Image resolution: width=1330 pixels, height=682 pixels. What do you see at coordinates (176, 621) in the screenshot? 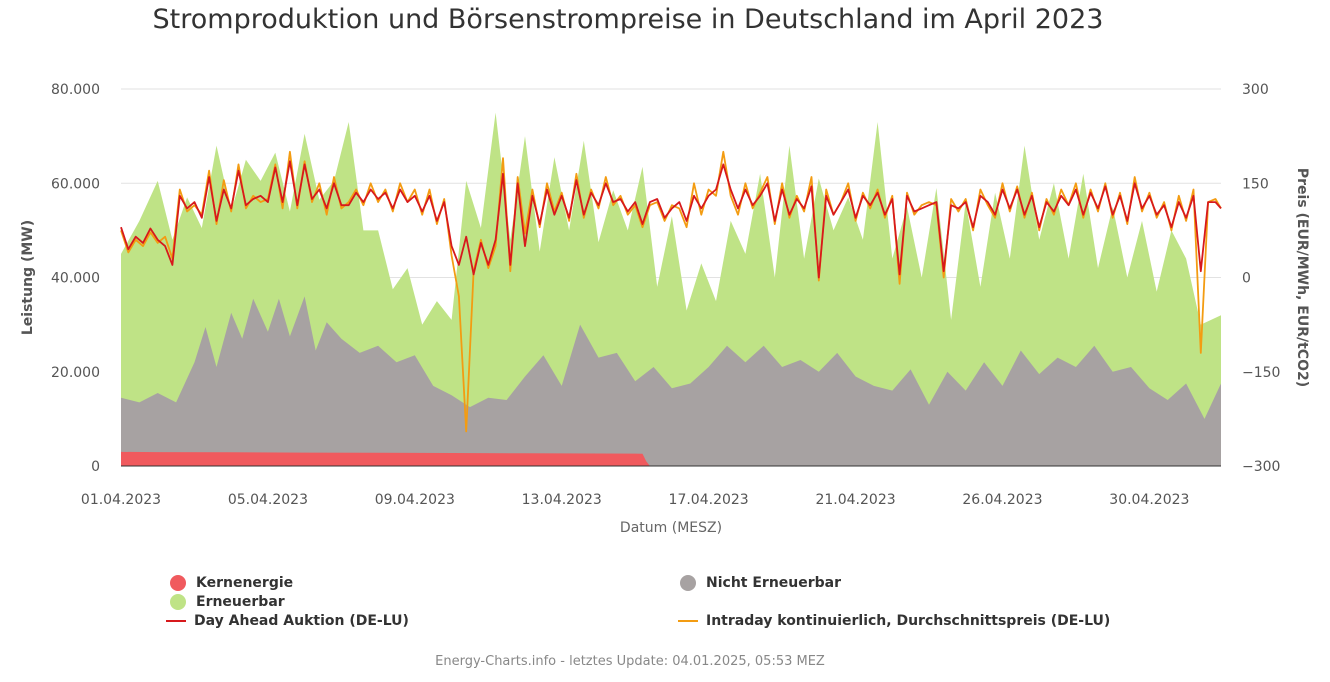
I see `legend-line-day-ahead` at bounding box center [176, 621].